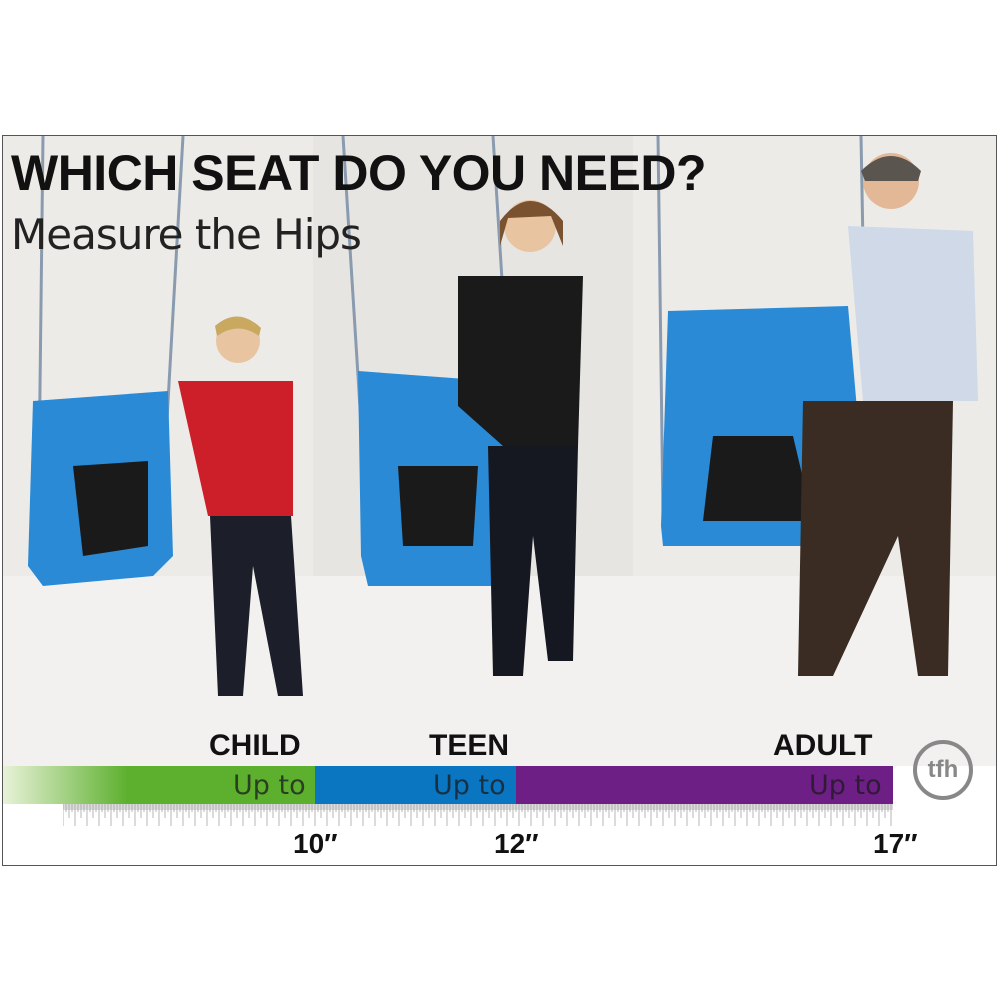  What do you see at coordinates (478, 815) in the screenshot?
I see `ruler` at bounding box center [478, 815].